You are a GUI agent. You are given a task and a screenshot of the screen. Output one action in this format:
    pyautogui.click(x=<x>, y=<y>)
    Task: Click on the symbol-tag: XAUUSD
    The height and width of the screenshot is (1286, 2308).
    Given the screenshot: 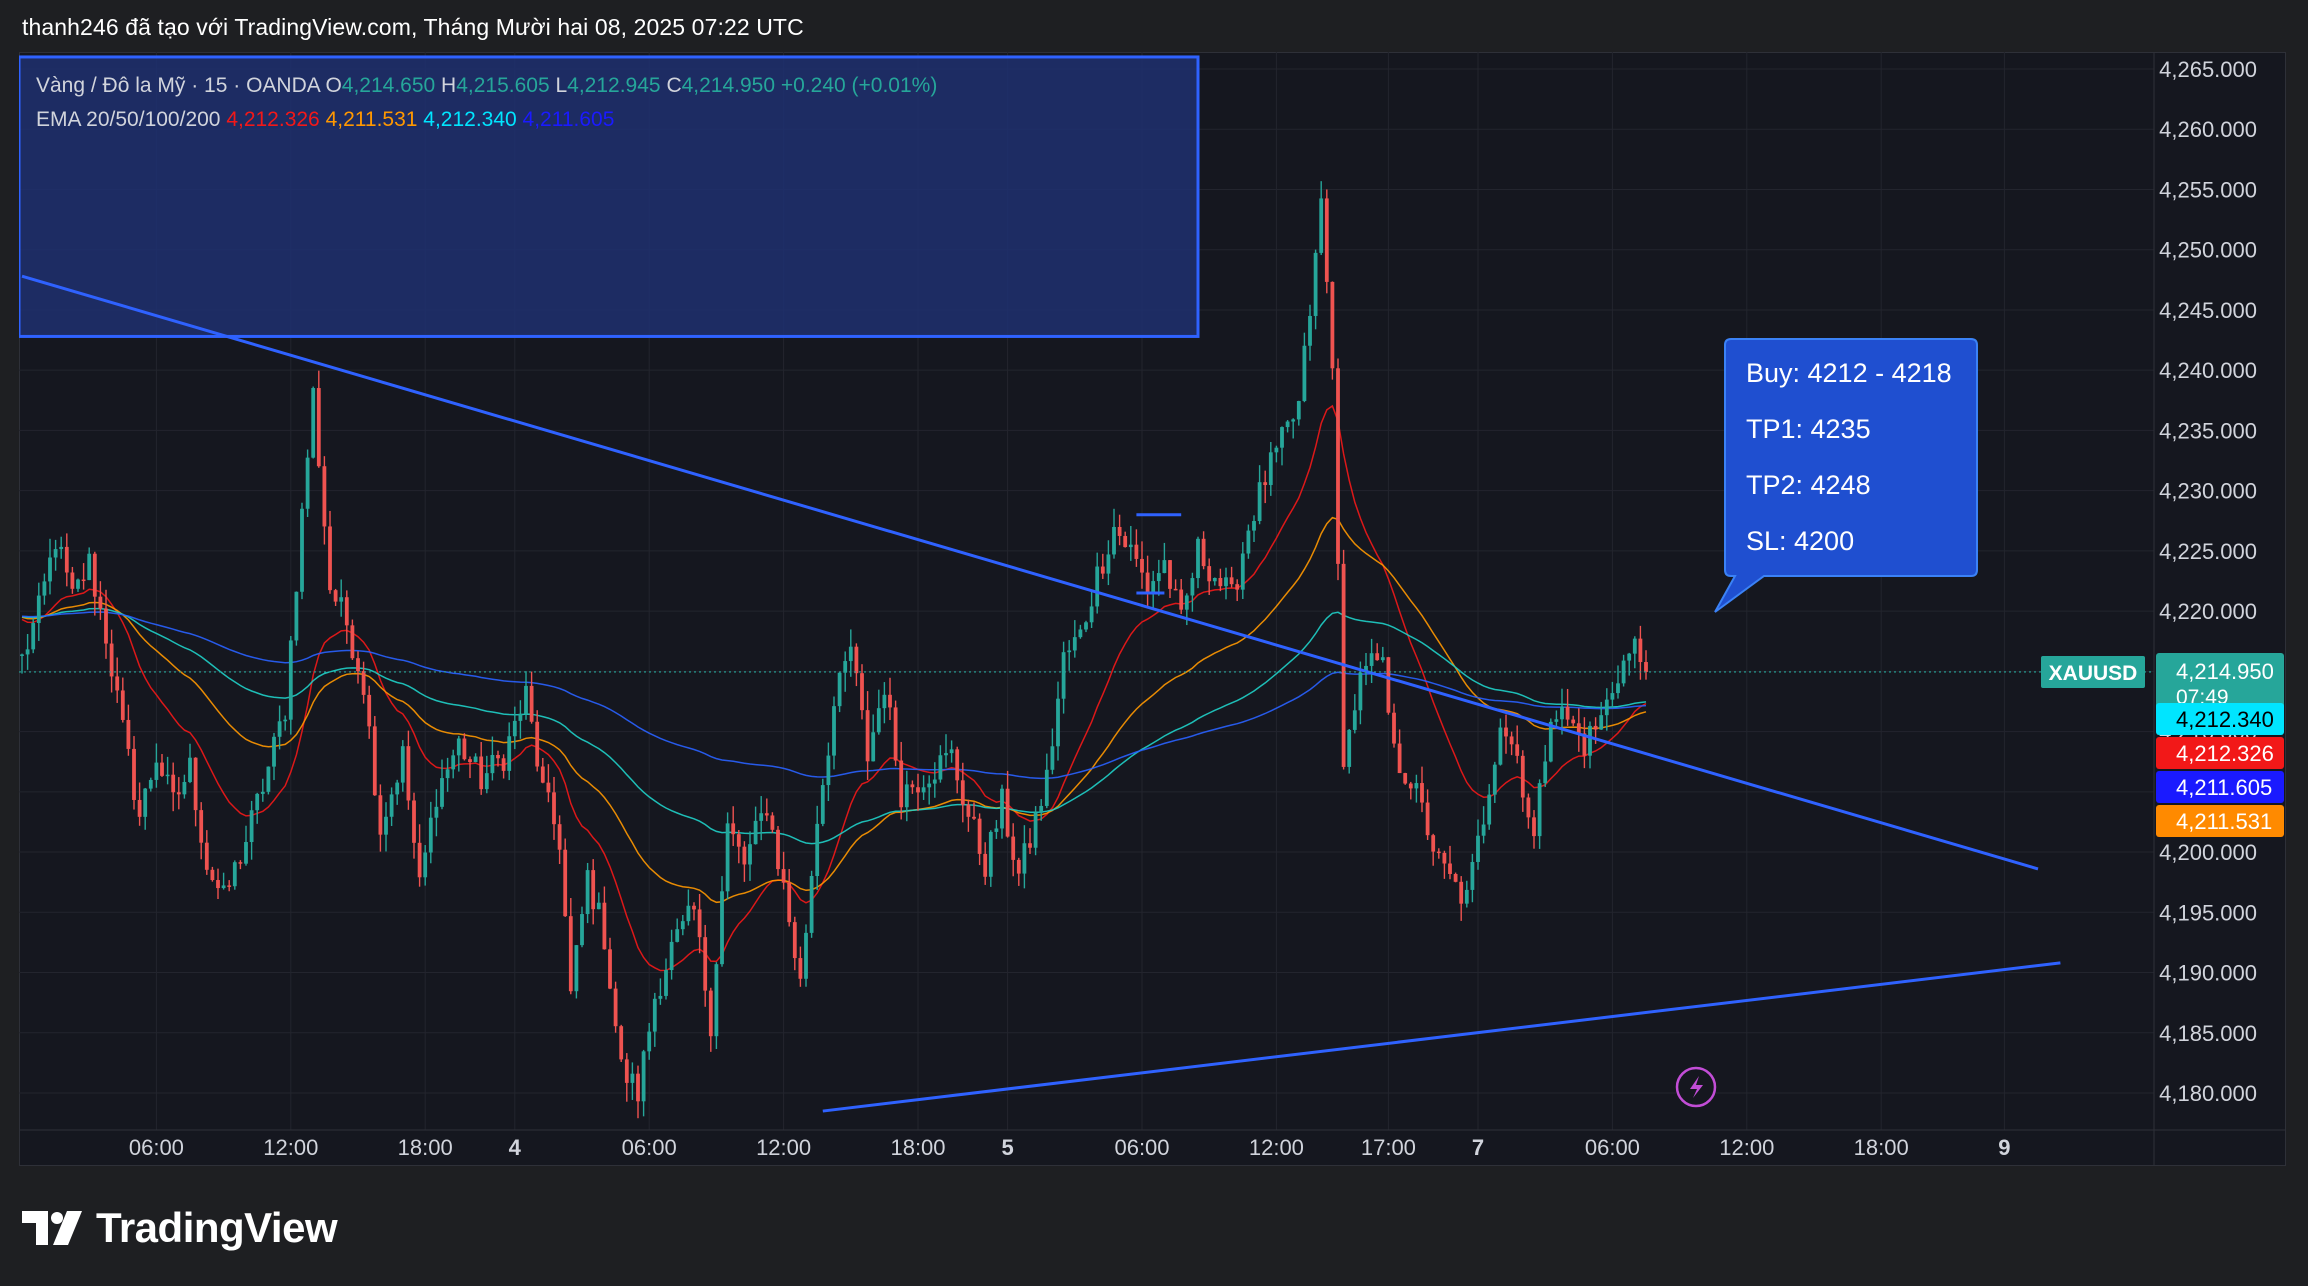 What is the action you would take?
    pyautogui.click(x=2093, y=673)
    